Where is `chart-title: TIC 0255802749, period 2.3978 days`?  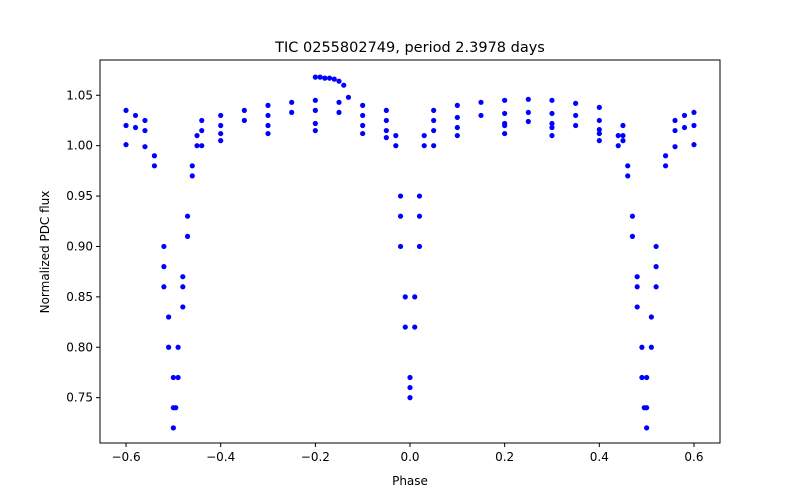
chart-title: TIC 0255802749, period 2.3978 days is located at coordinates (409, 48).